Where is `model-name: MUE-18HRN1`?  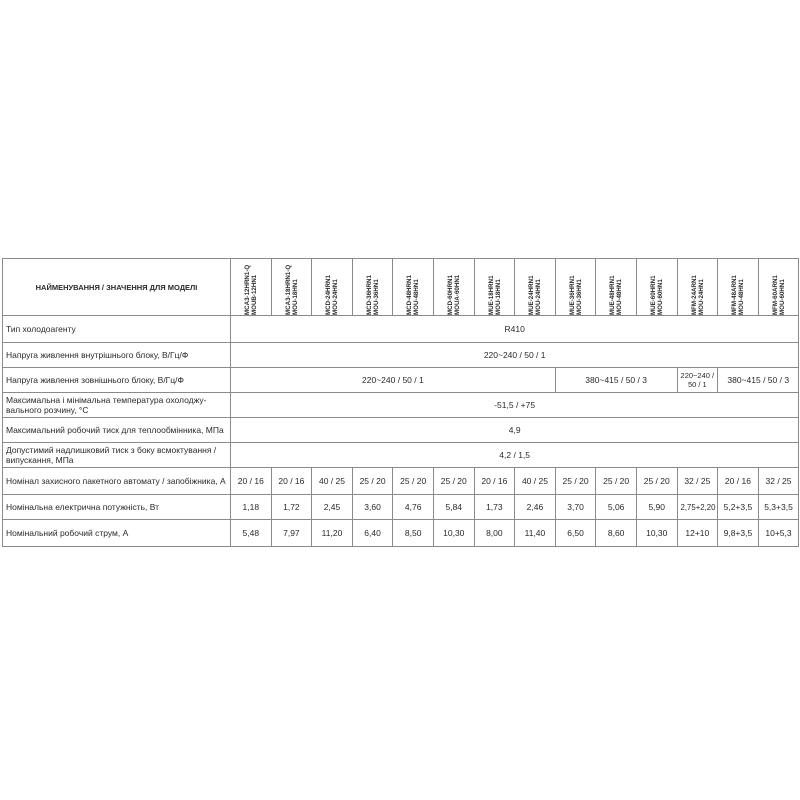 model-name: MUE-18HRN1 is located at coordinates (491, 295).